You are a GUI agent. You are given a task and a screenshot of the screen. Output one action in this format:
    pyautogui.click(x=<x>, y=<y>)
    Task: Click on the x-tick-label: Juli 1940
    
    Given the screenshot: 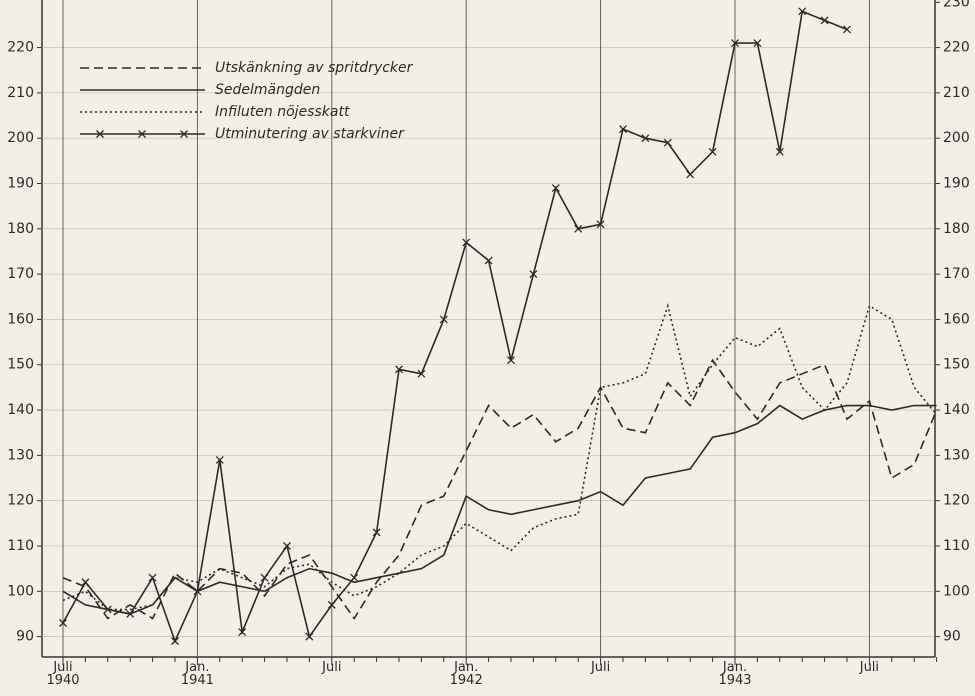 What is the action you would take?
    pyautogui.click(x=63, y=674)
    